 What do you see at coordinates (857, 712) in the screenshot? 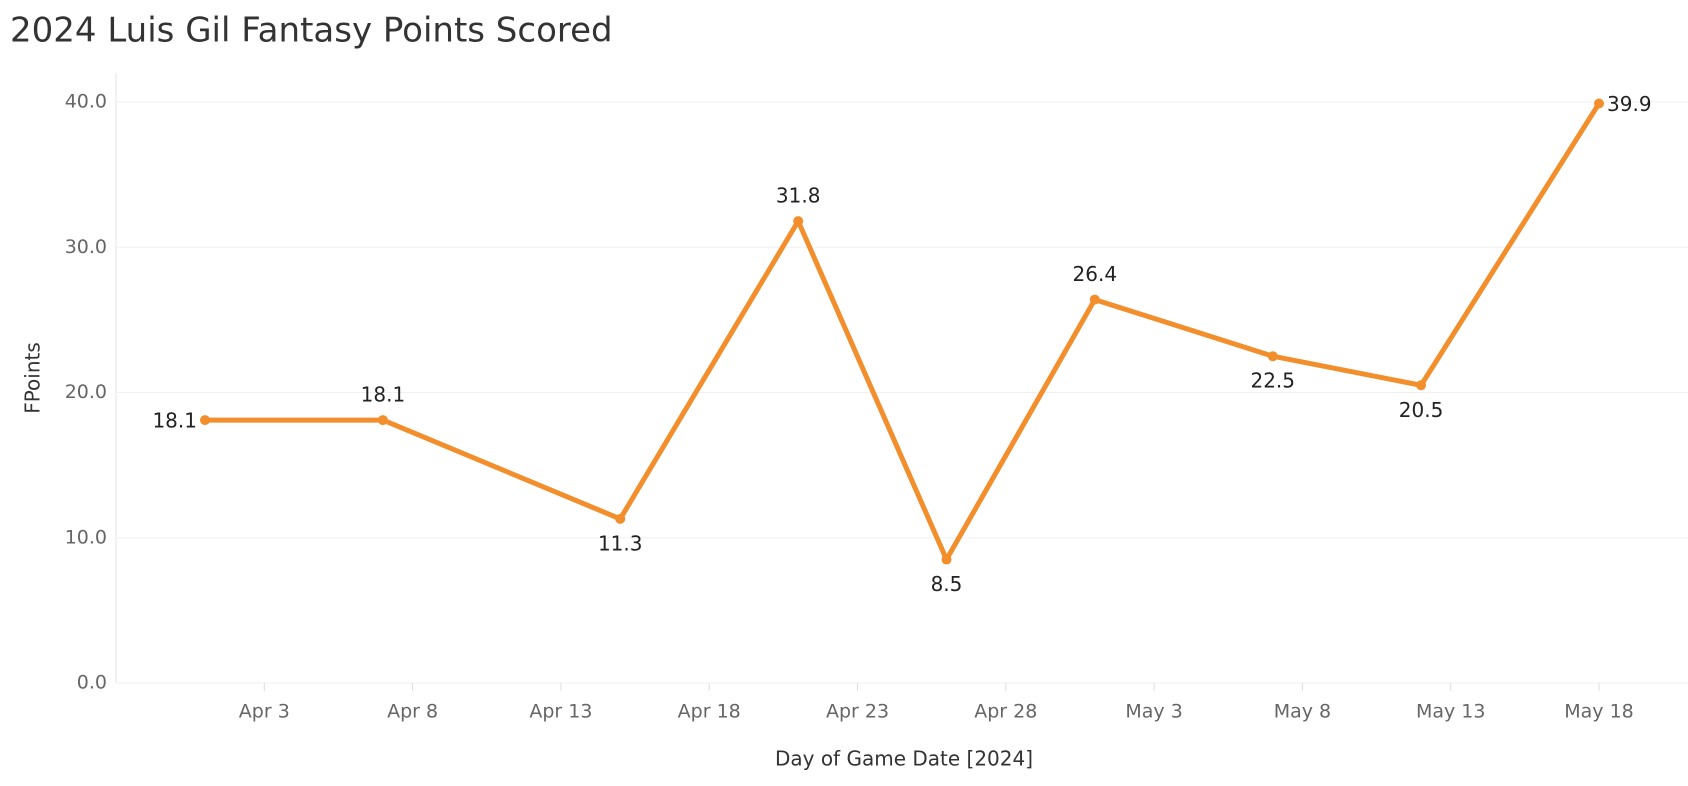
I see `x-tick-label: Apr 23` at bounding box center [857, 712].